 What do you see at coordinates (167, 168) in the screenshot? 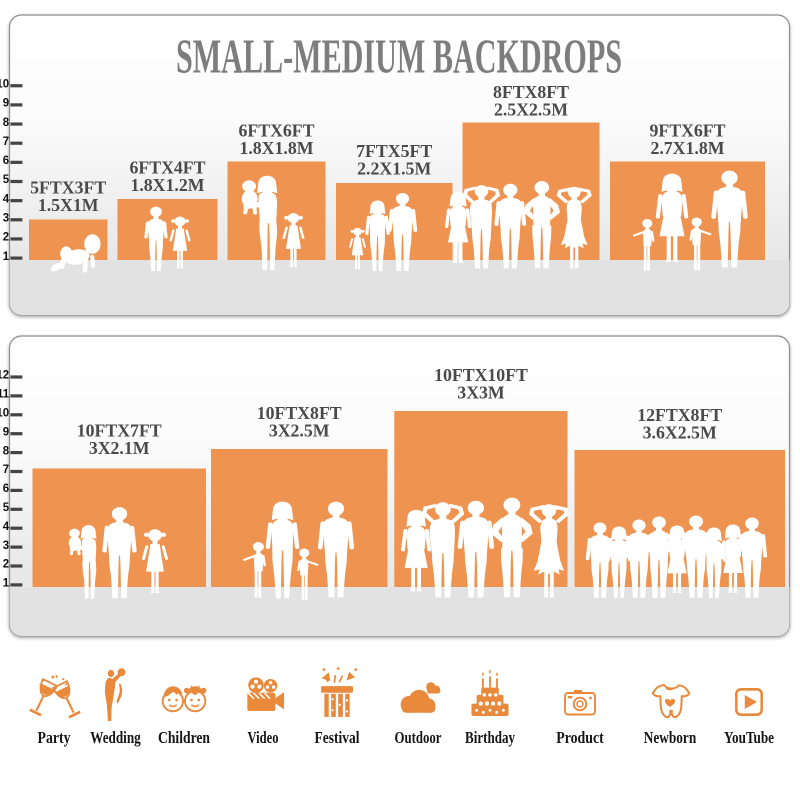
I see `svg-text: 6FTX4FT` at bounding box center [167, 168].